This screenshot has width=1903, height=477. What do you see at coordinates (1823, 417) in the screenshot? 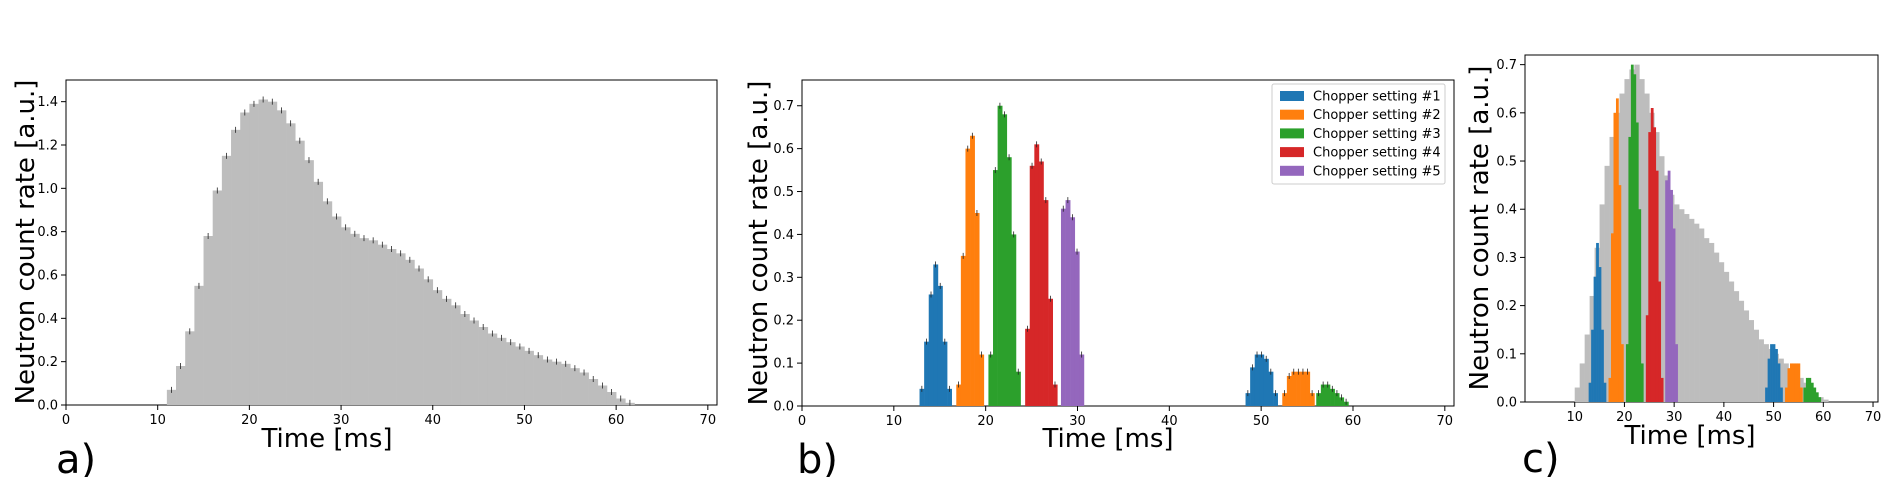
I see `x-tick-label: 60` at bounding box center [1823, 417].